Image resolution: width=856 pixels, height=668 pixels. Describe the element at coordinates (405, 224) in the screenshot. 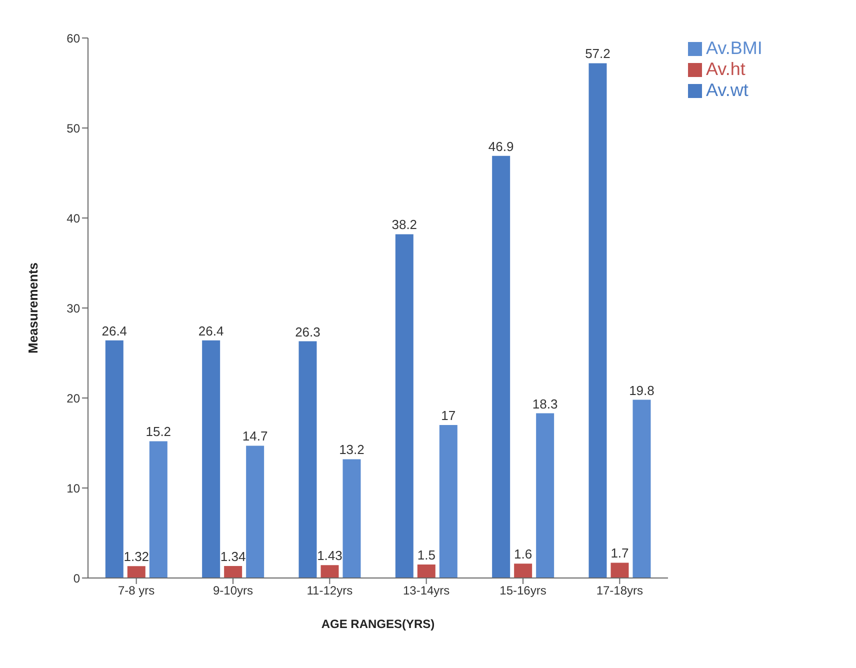

I see `data-label: 38.2` at that location.